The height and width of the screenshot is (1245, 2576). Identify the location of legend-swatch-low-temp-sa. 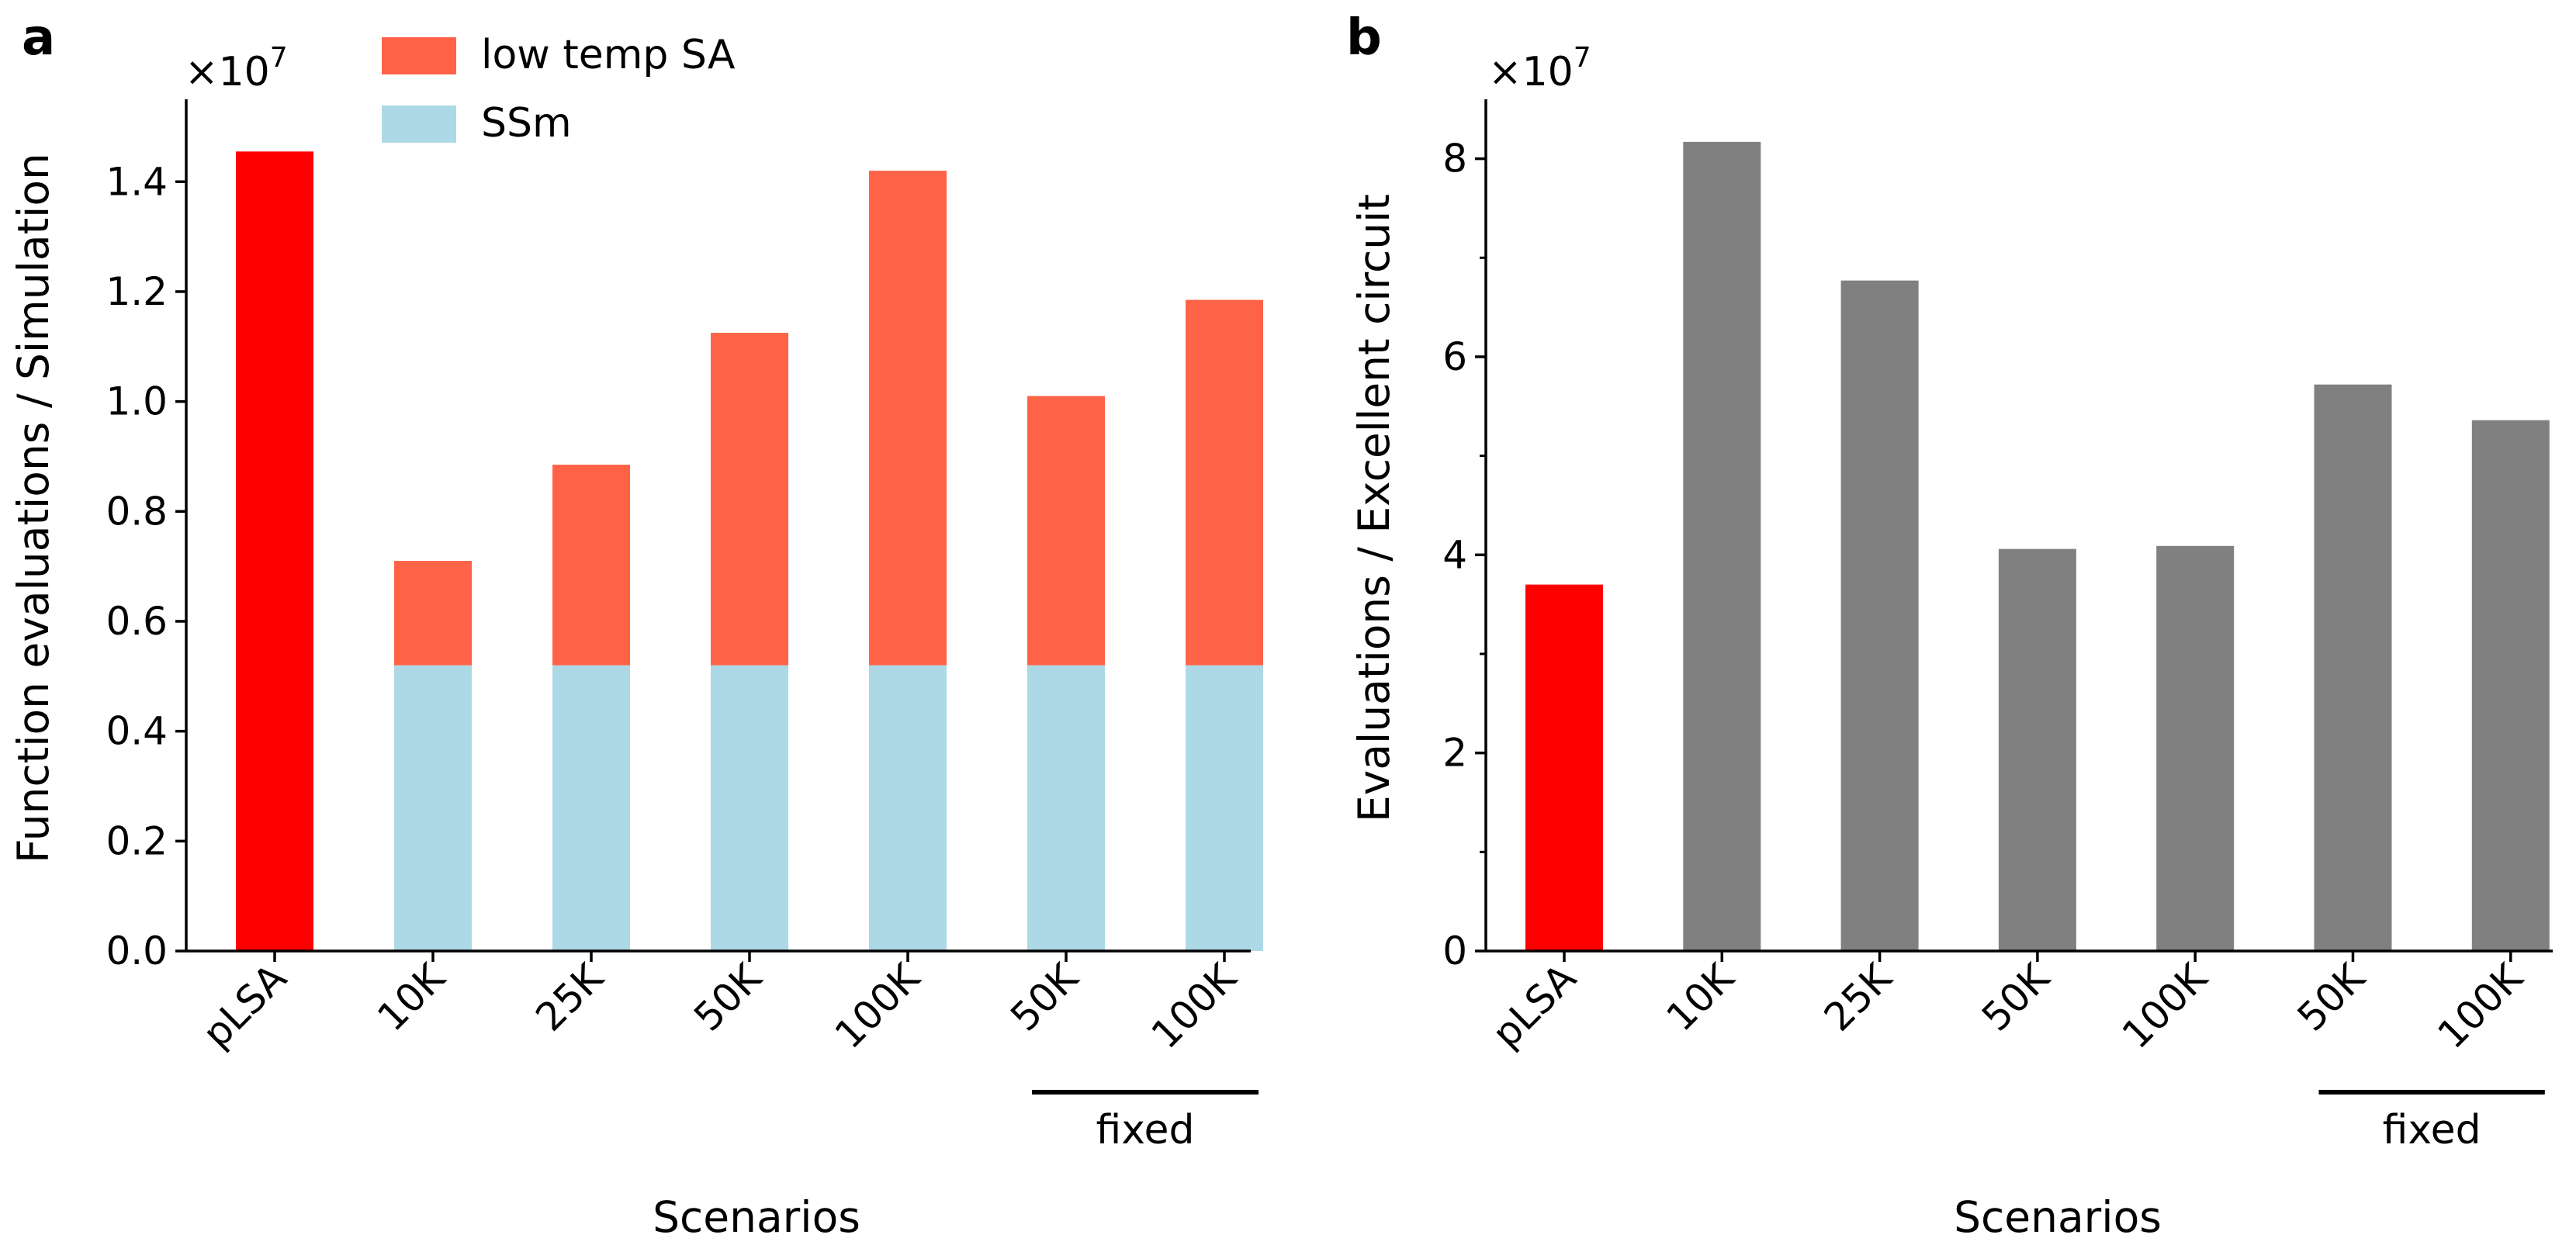
(419, 56).